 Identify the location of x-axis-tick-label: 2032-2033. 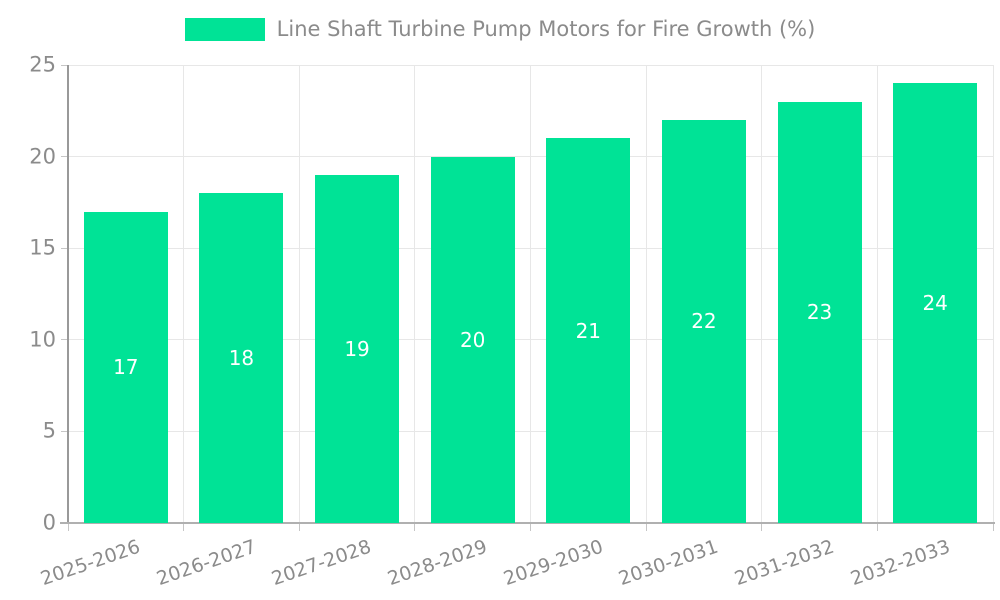
(900, 563).